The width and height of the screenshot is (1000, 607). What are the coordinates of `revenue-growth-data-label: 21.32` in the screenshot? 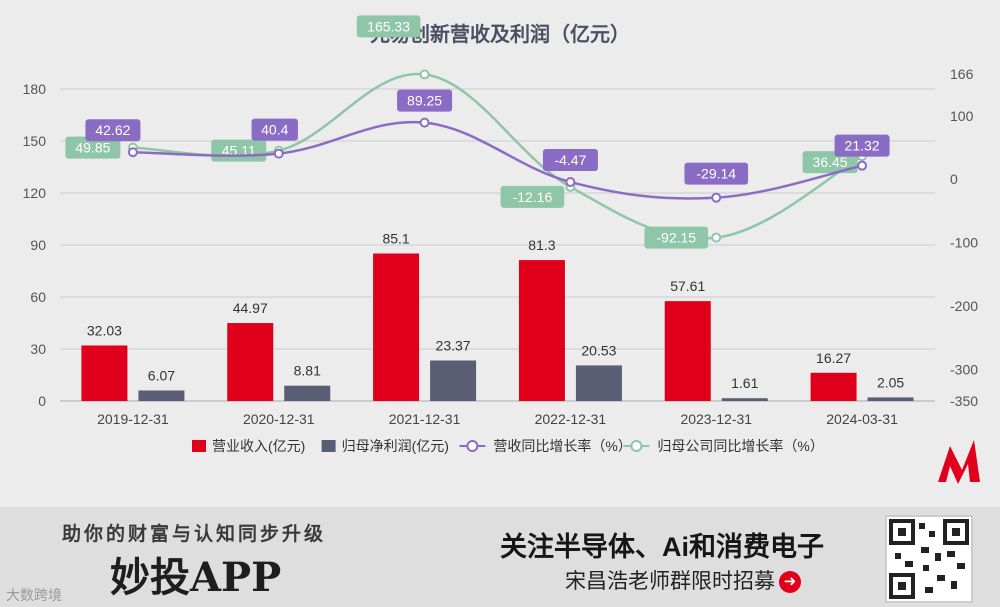 It's located at (862, 146).